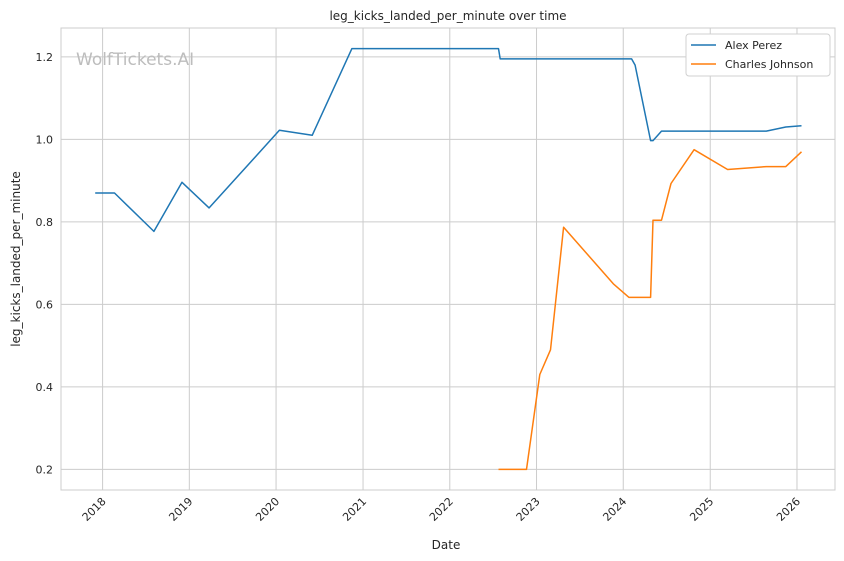  What do you see at coordinates (45, 222) in the screenshot?
I see `y-tick-label: 0.8` at bounding box center [45, 222].